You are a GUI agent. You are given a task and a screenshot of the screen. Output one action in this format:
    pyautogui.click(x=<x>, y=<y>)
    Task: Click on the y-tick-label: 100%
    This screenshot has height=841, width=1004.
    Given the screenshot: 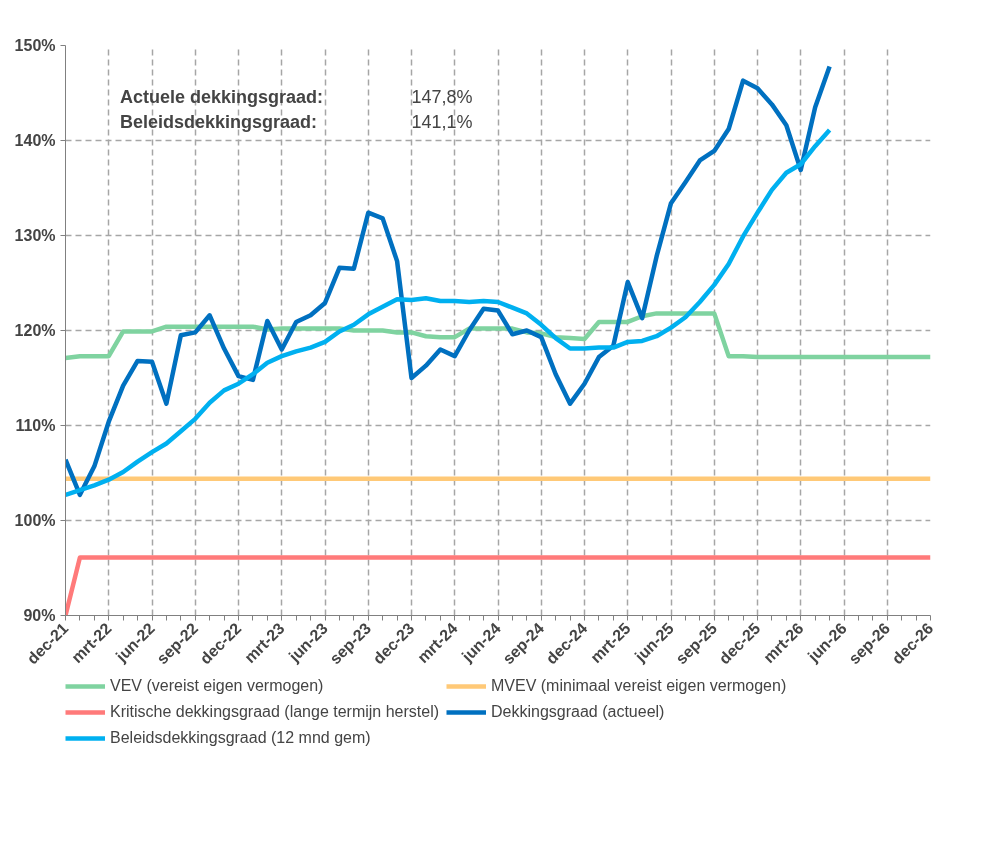 What is the action you would take?
    pyautogui.click(x=35, y=520)
    